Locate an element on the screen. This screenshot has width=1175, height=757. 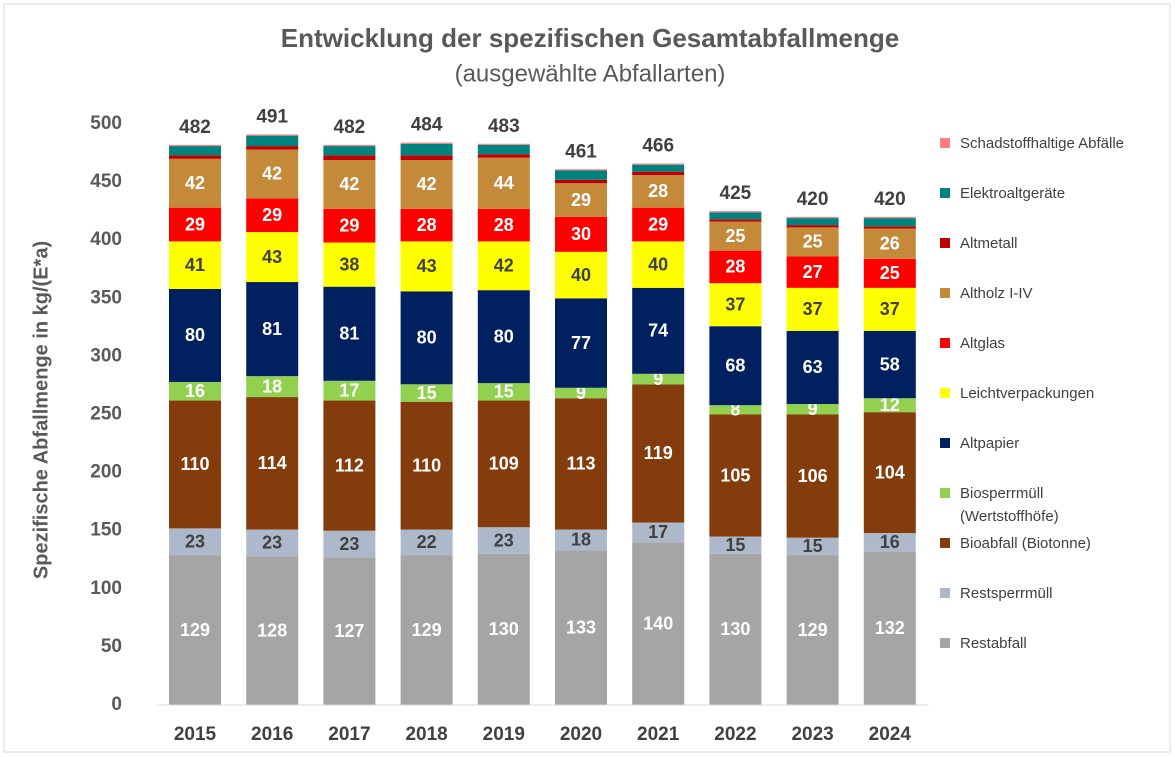
data-label: 68 is located at coordinates (735, 365).